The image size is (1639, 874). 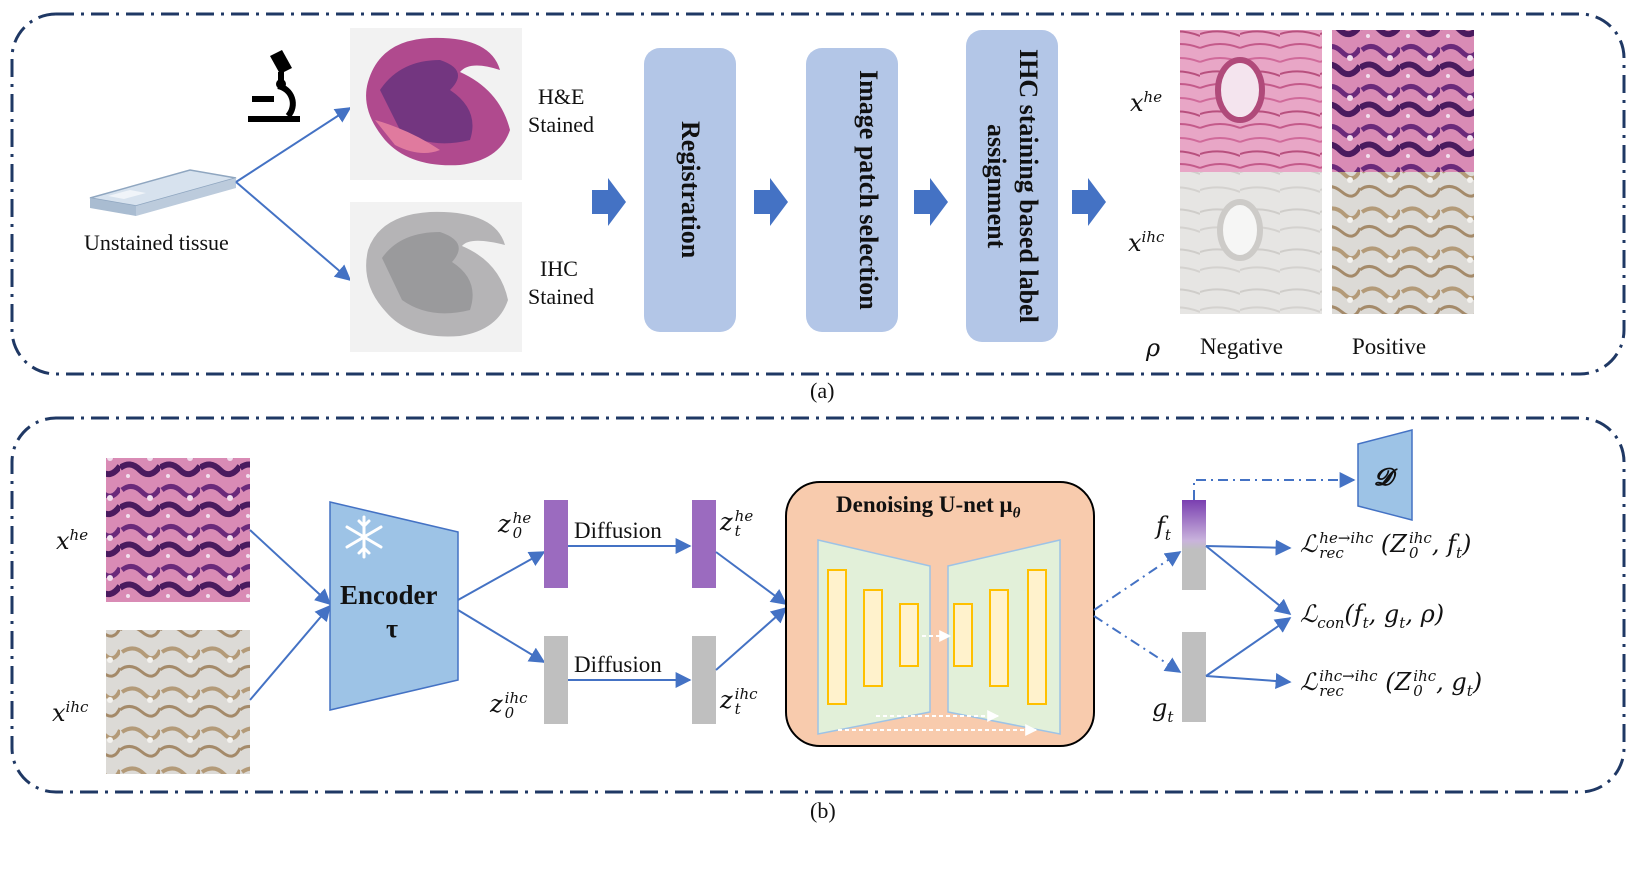 I want to click on arrow-ft-to-loss-rec-he, so click(x=1248, y=547).